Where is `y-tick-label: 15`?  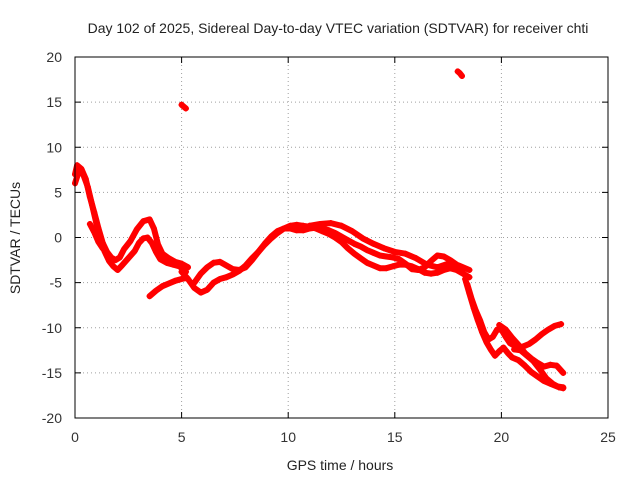
y-tick-label: 15 is located at coordinates (54, 102).